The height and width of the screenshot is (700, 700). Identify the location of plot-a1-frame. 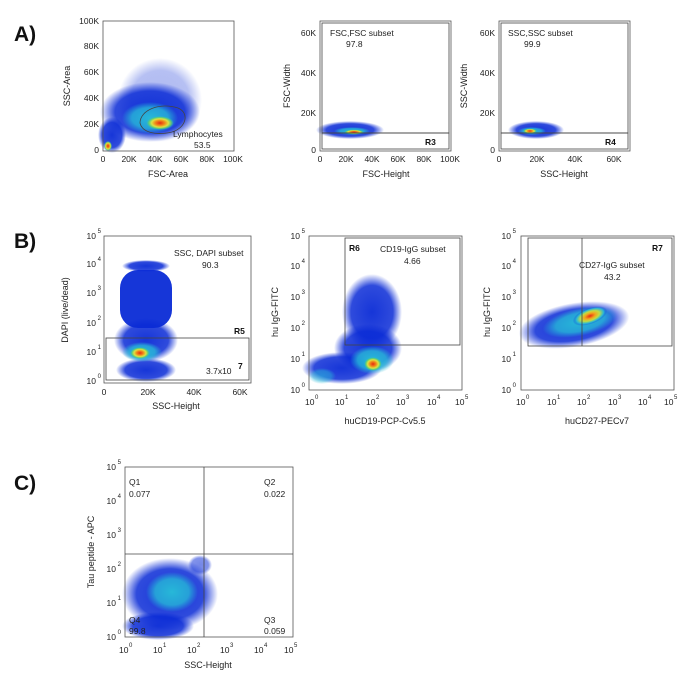
(168, 86).